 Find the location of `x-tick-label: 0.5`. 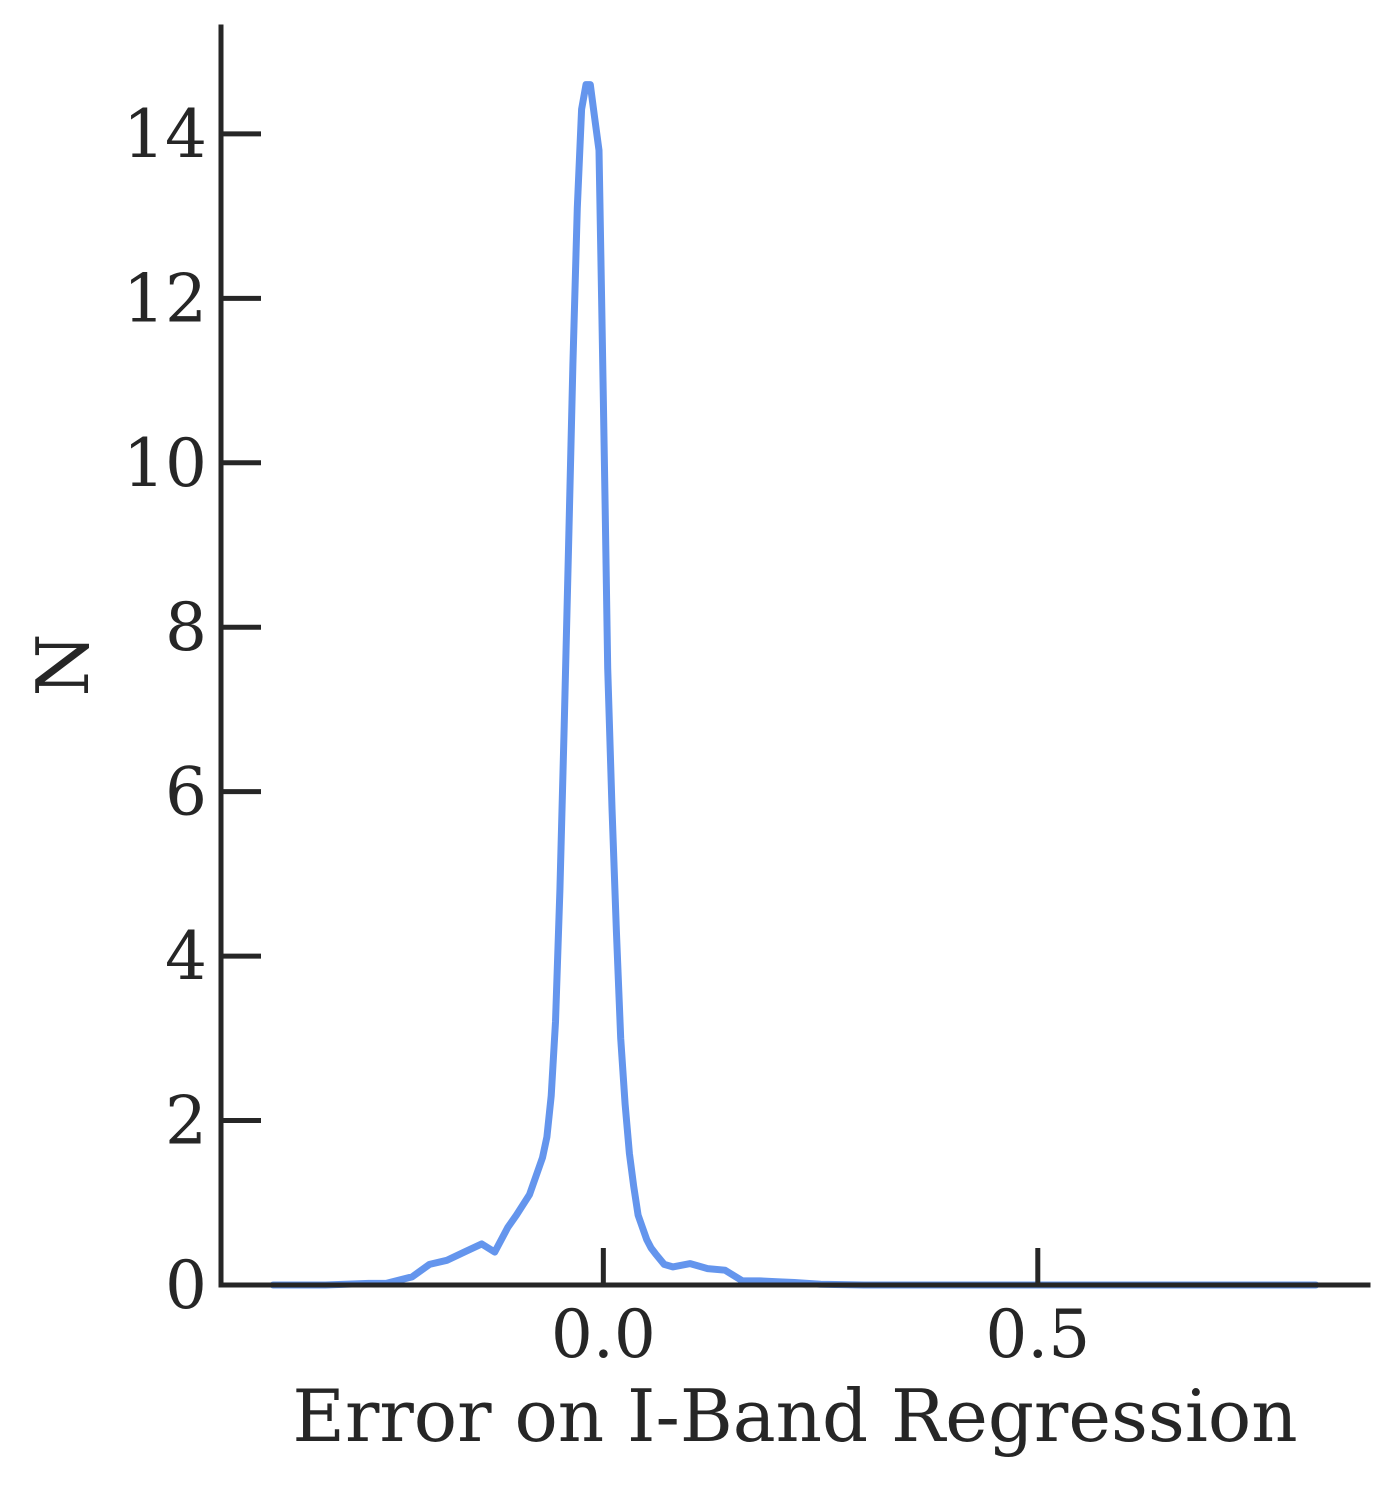

x-tick-label: 0.5 is located at coordinates (1037, 1334).